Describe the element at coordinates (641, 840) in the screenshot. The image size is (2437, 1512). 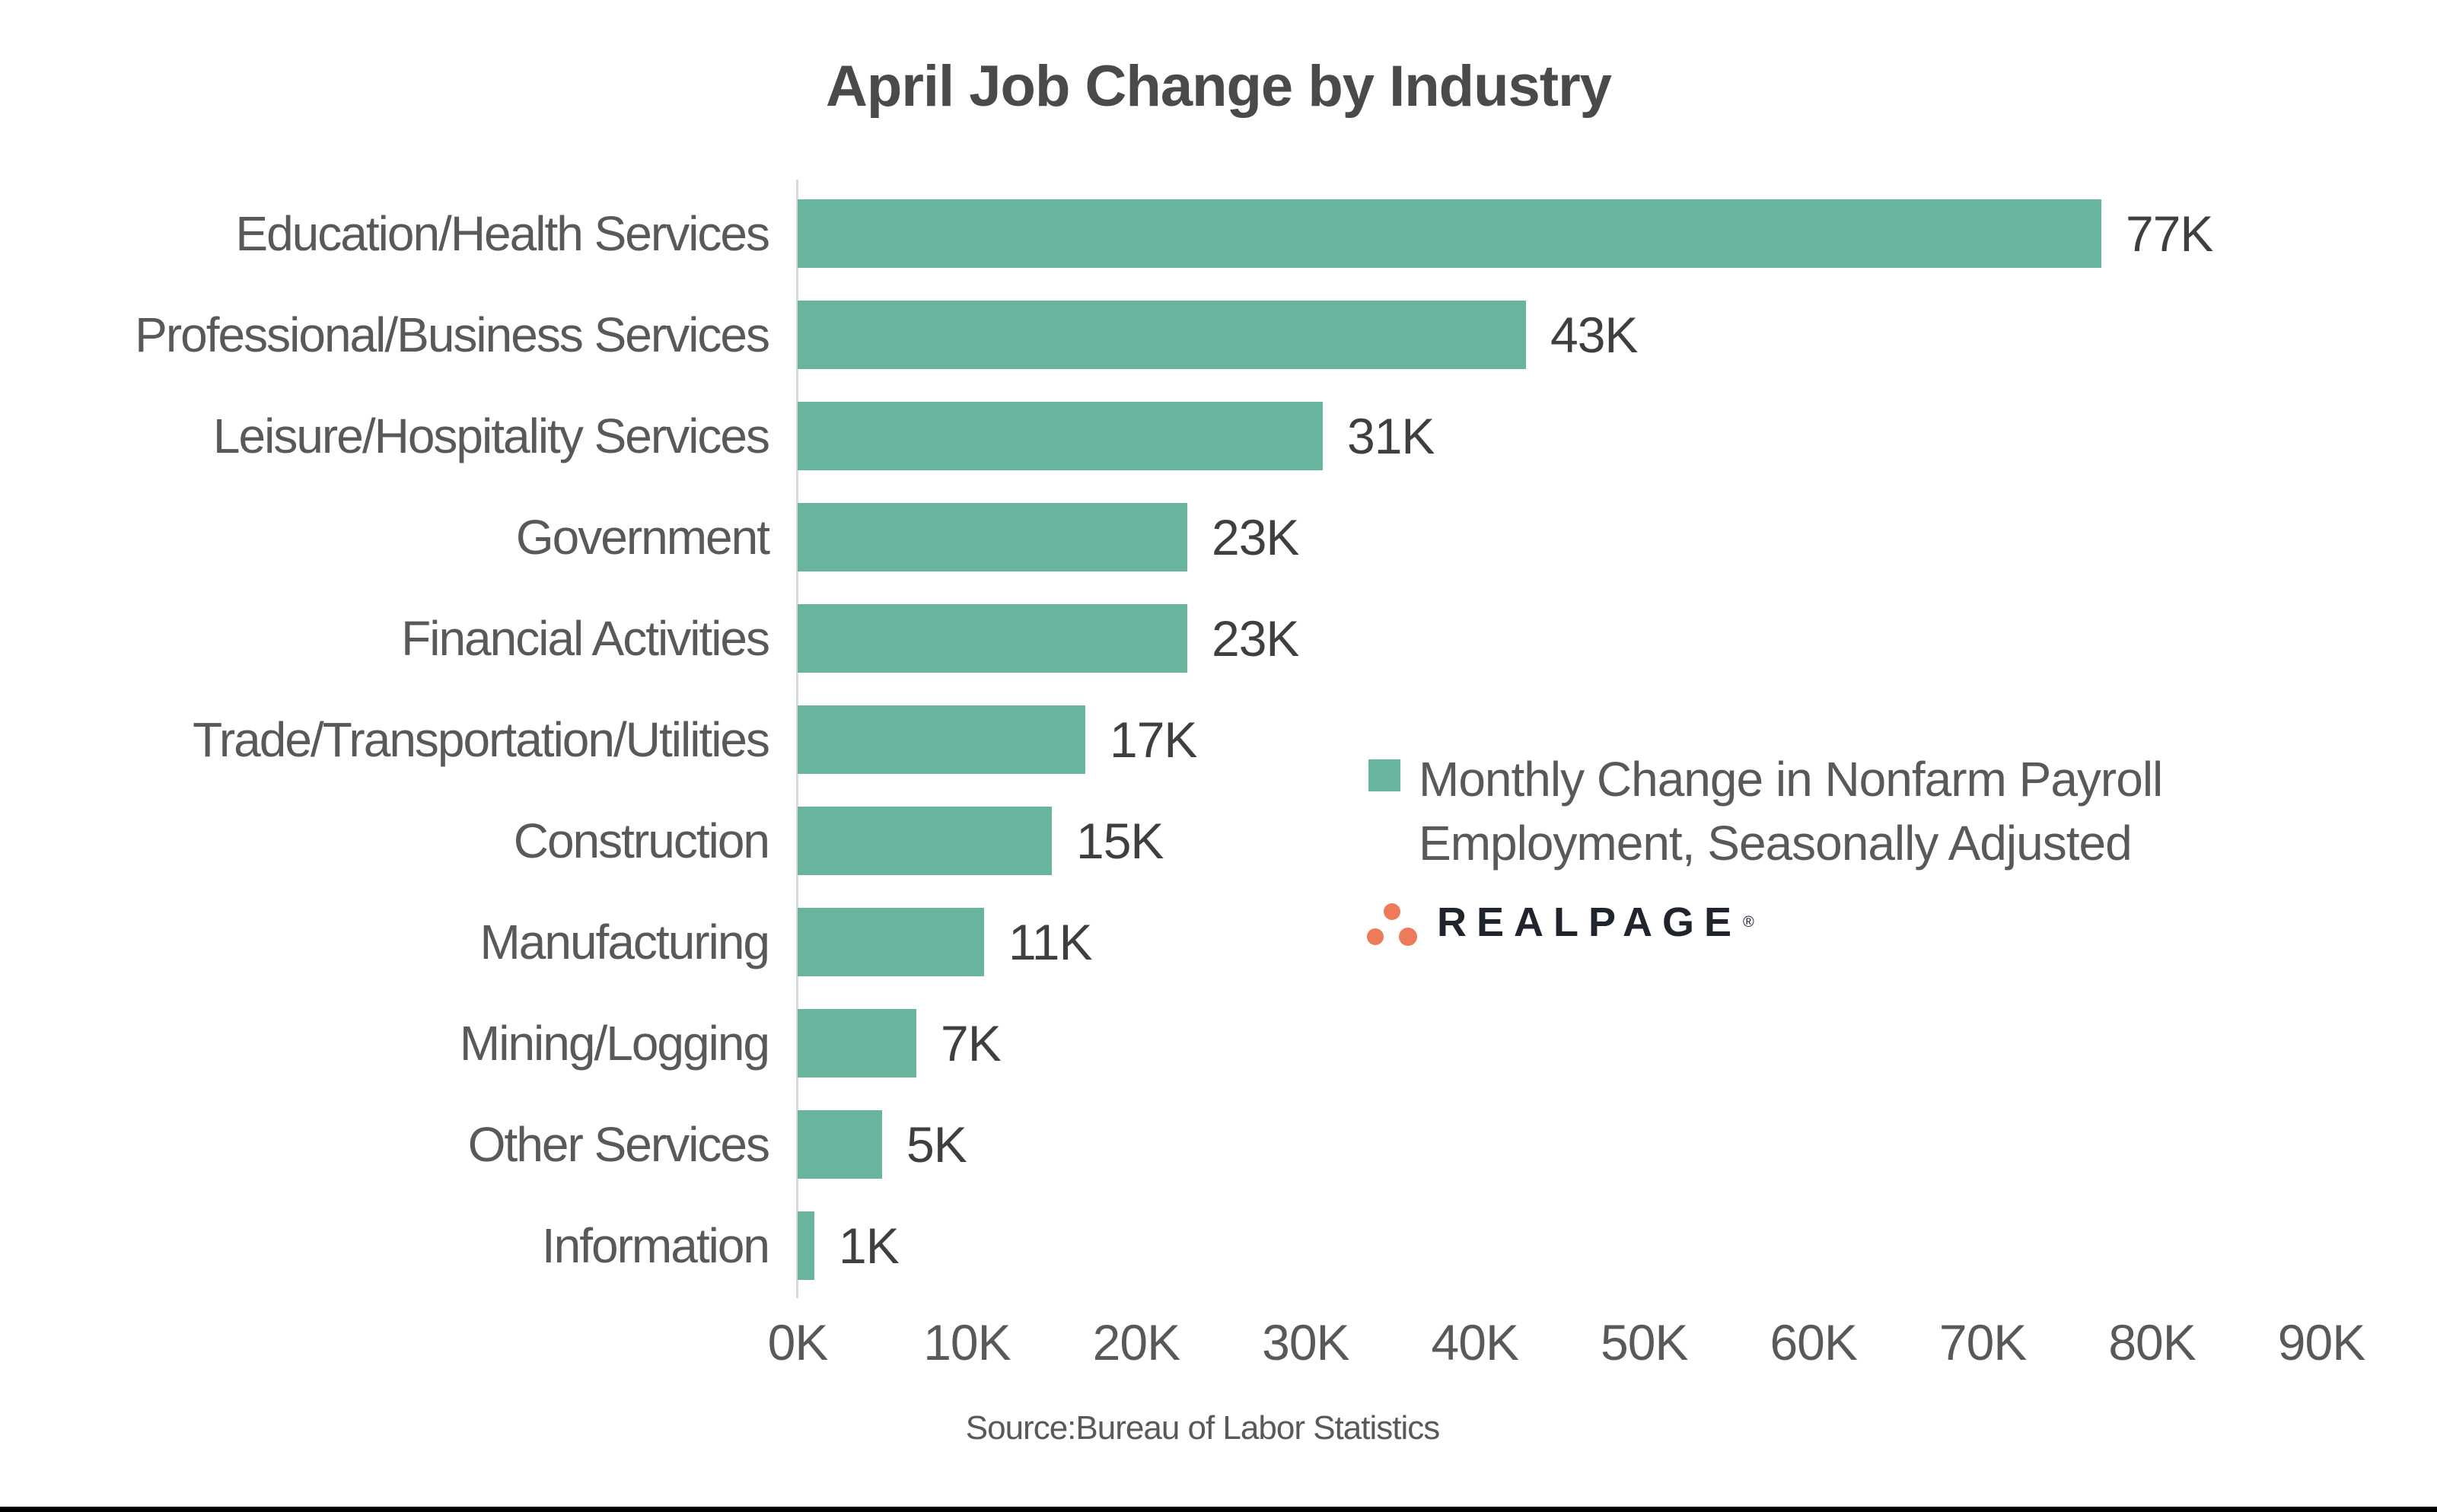
I see `category-label: Construction` at that location.